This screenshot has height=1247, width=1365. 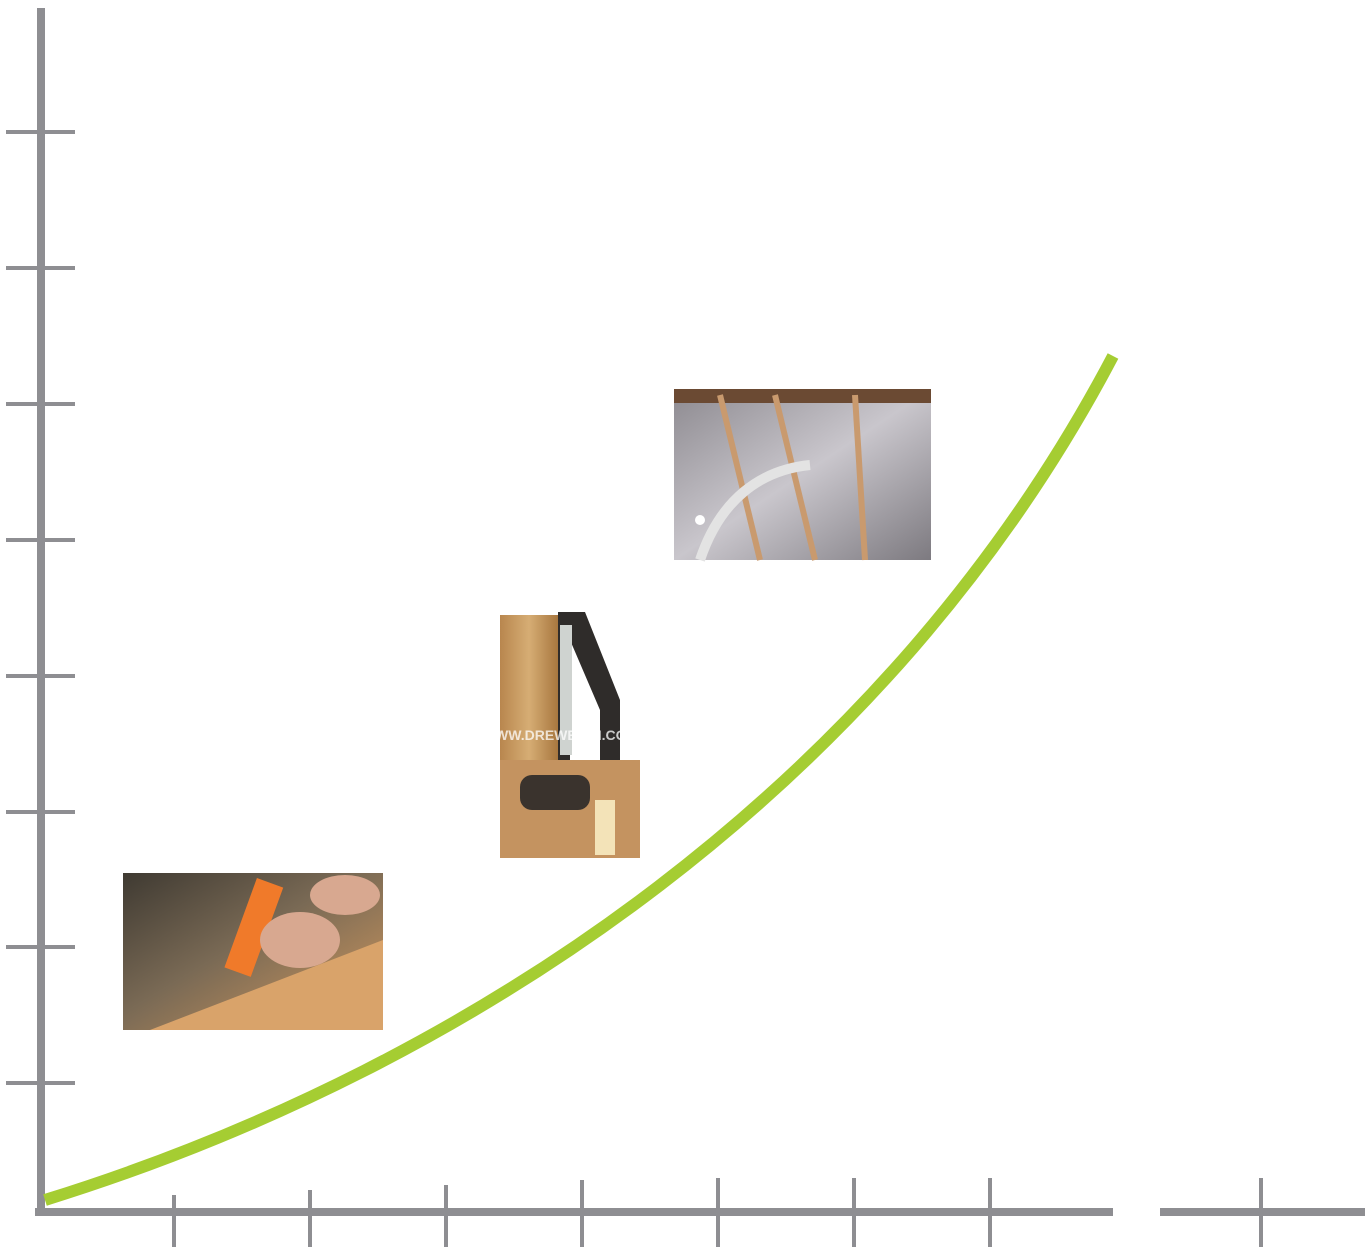 What do you see at coordinates (266, 985) in the screenshot?
I see `window-sill` at bounding box center [266, 985].